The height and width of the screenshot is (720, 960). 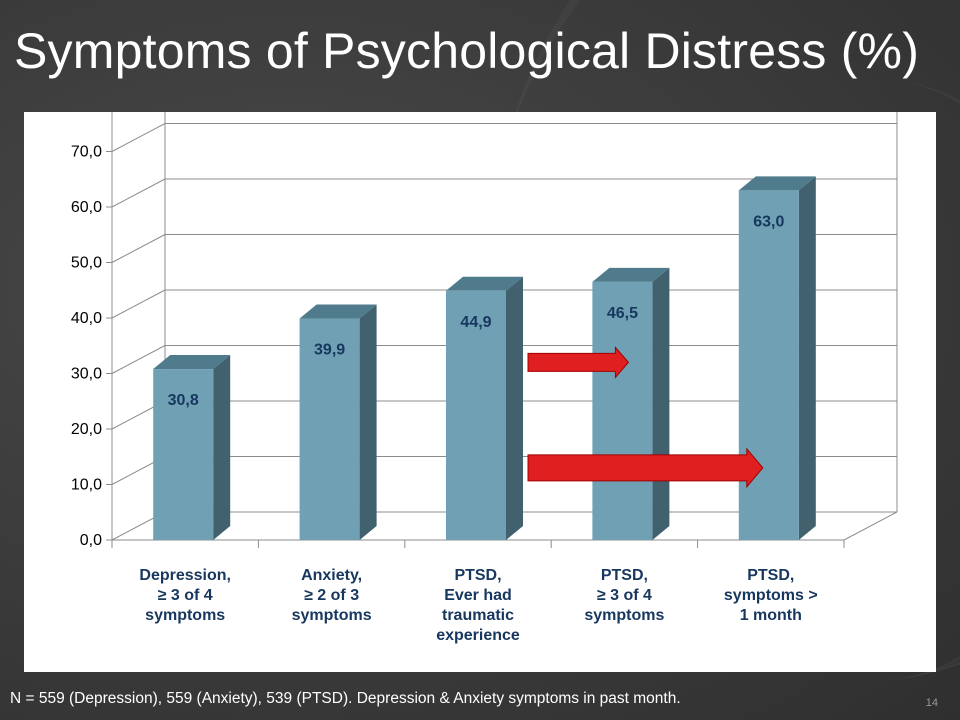 What do you see at coordinates (768, 221) in the screenshot?
I see `data-label: 63,0` at bounding box center [768, 221].